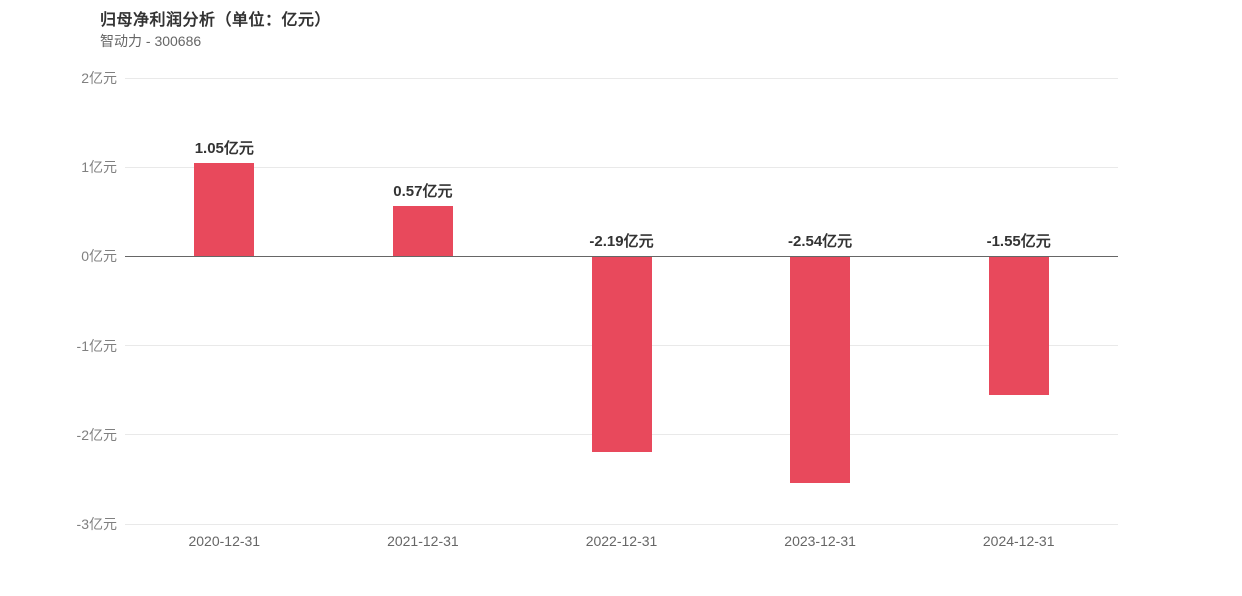 The image size is (1242, 596). Describe the element at coordinates (96, 524) in the screenshot. I see `y-axis-tick-label: -3亿元` at that location.